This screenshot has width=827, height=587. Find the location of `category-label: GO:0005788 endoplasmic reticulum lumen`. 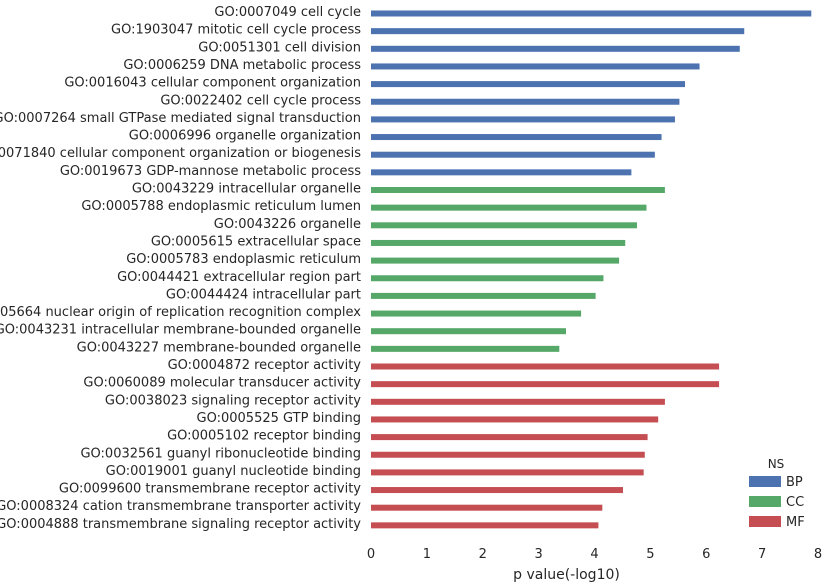

category-label: GO:0005788 endoplasmic reticulum lumen is located at coordinates (221, 206).